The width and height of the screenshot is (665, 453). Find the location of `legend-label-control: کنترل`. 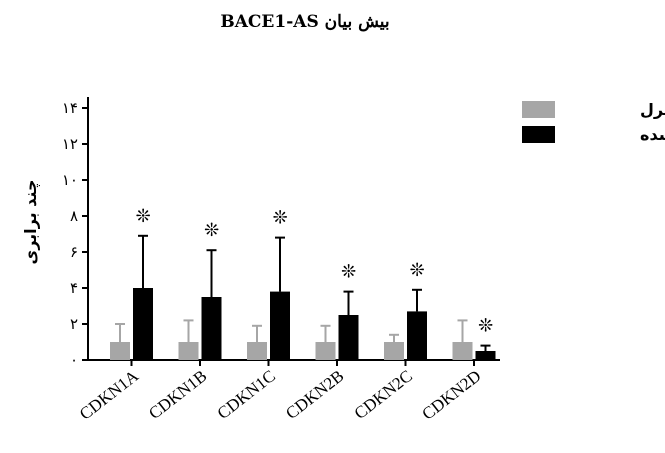

legend-label-control: کنترل is located at coordinates (652, 109).